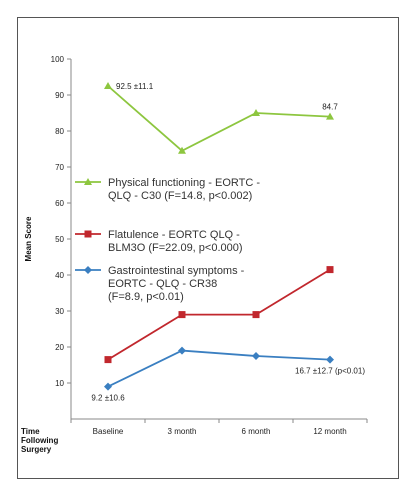 The image size is (417, 496). Describe the element at coordinates (59, 203) in the screenshot. I see `y-tick-label: 60` at that location.